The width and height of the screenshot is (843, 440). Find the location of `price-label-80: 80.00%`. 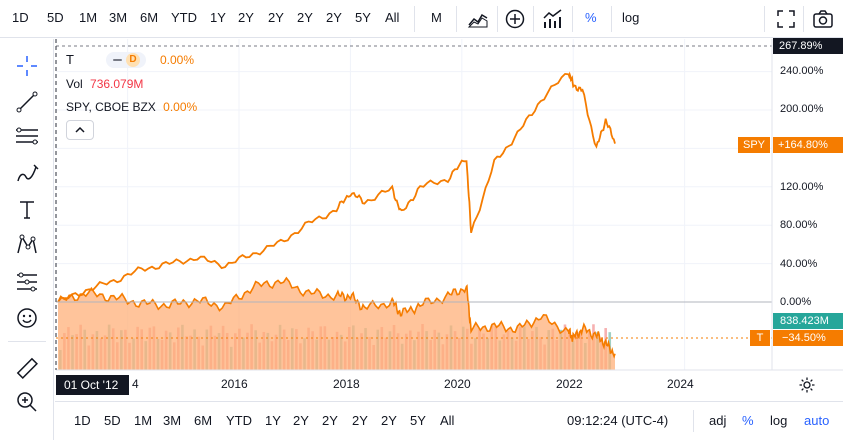

price-label-80: 80.00% is located at coordinates (799, 225).